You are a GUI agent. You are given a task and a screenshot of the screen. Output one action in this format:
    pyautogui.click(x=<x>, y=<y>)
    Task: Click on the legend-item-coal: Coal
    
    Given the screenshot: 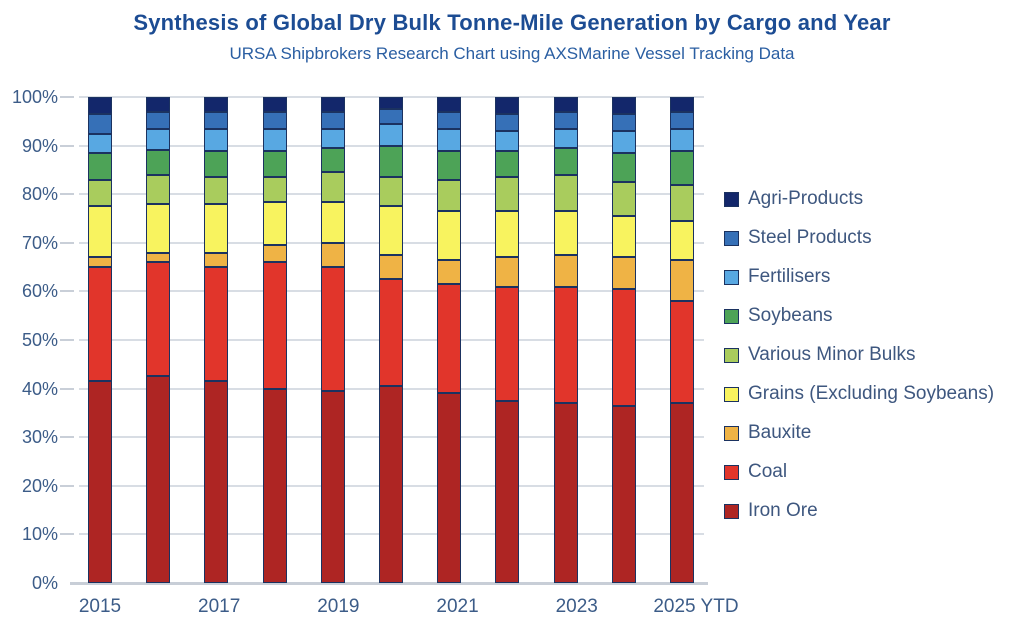 What is the action you would take?
    pyautogui.click(x=872, y=472)
    